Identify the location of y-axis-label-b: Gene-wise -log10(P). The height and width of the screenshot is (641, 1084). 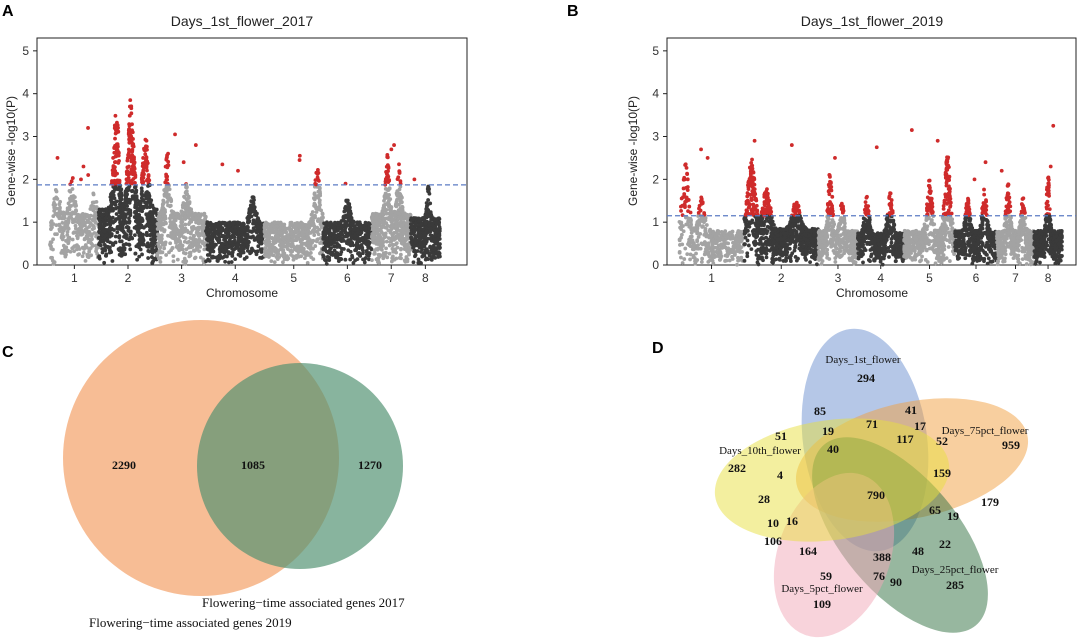
(633, 151).